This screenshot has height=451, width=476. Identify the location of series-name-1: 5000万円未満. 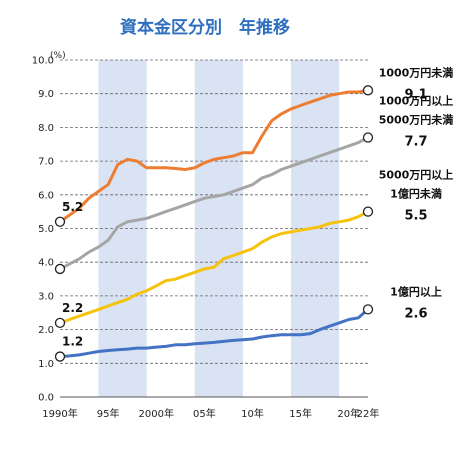
(416, 120).